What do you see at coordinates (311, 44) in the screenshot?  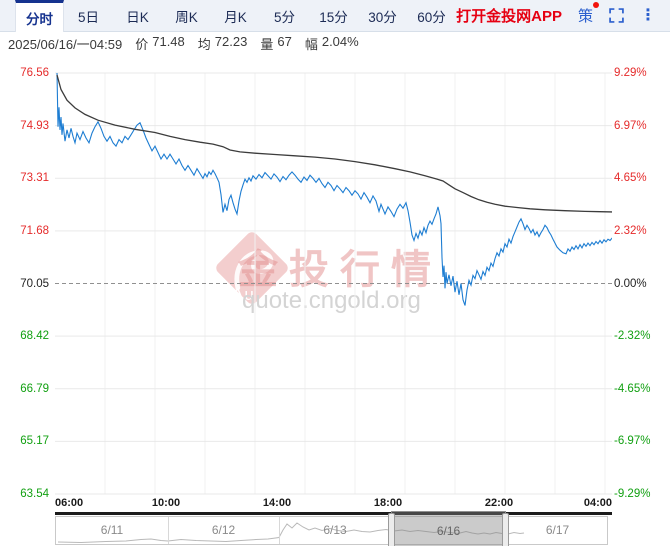 I see `range-label: 幅` at bounding box center [311, 44].